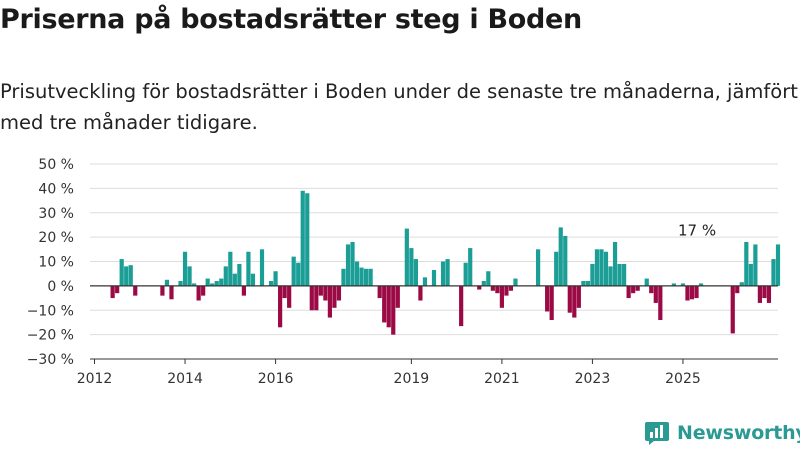 This screenshot has width=800, height=450. What do you see at coordinates (60, 287) in the screenshot?
I see `y-tick-label: 0 %` at bounding box center [60, 287].